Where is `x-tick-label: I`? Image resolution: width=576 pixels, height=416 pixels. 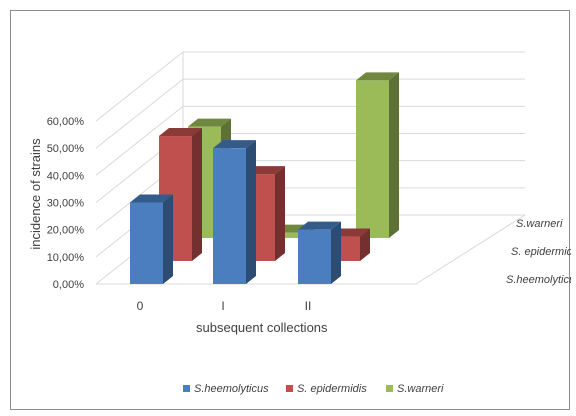
x-tick-label: I is located at coordinates (222, 306).